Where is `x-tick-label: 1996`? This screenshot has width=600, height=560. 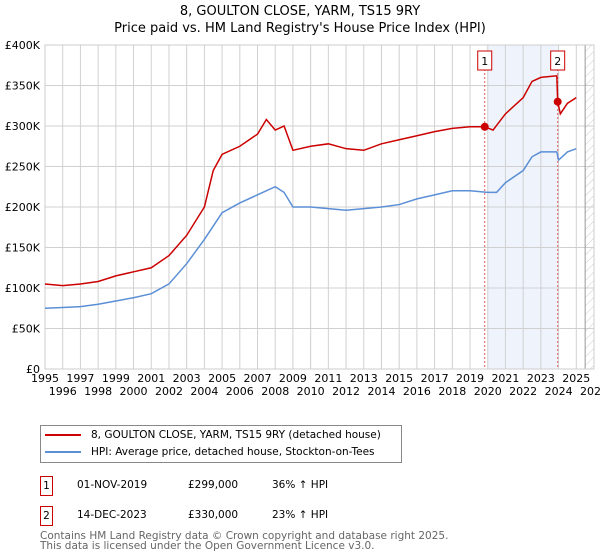 x-tick-label: 1996 is located at coordinates (63, 391).